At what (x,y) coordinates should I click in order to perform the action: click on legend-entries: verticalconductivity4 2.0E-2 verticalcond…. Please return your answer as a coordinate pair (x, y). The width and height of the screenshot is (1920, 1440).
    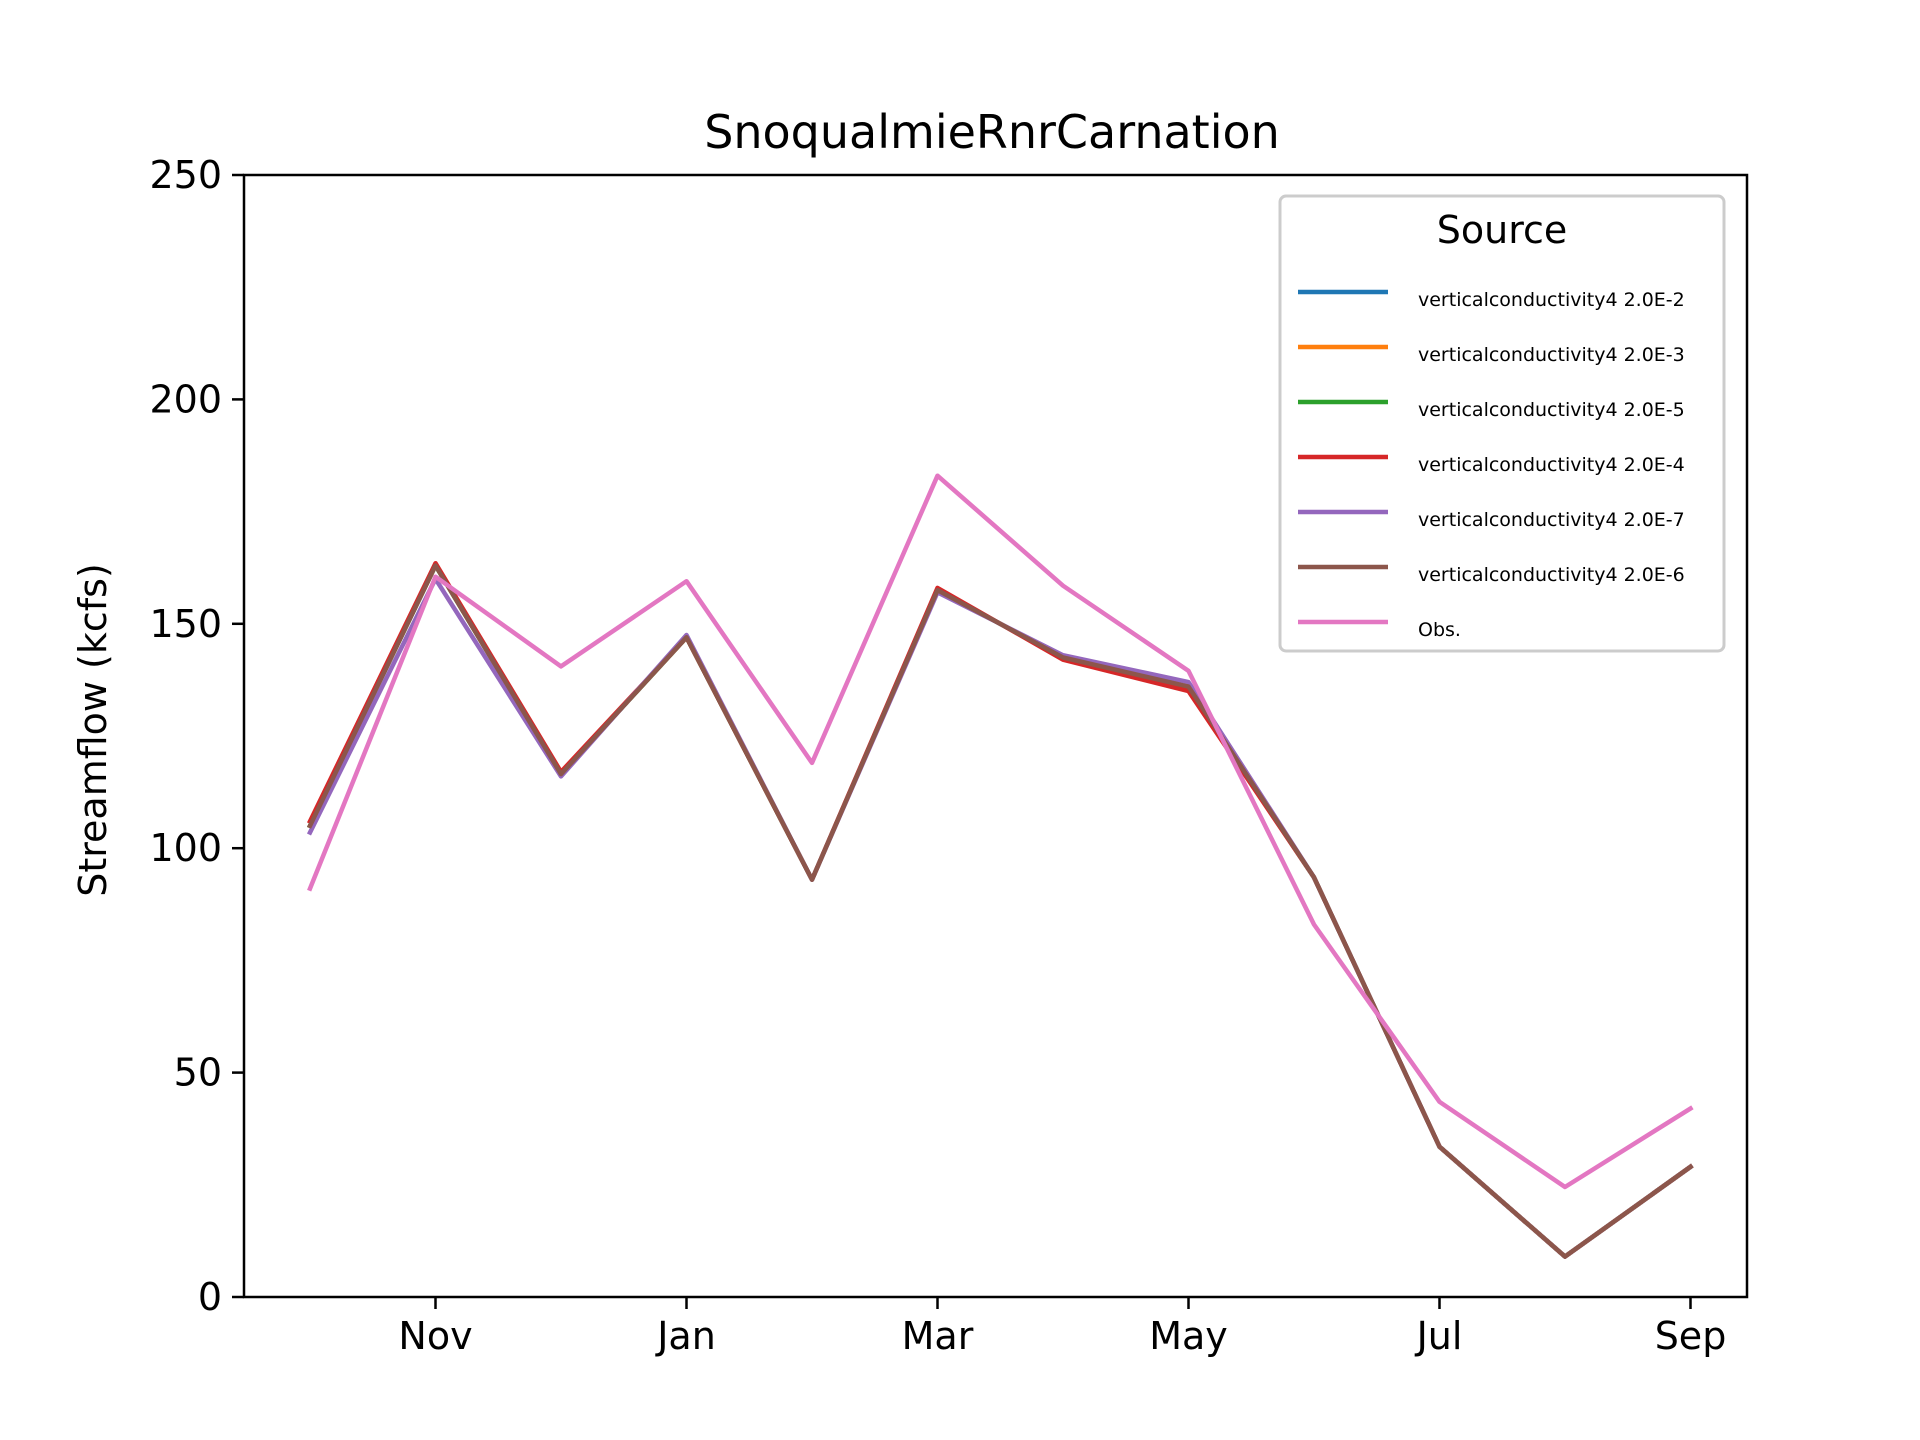
    Looking at the image, I should click on (1491, 465).